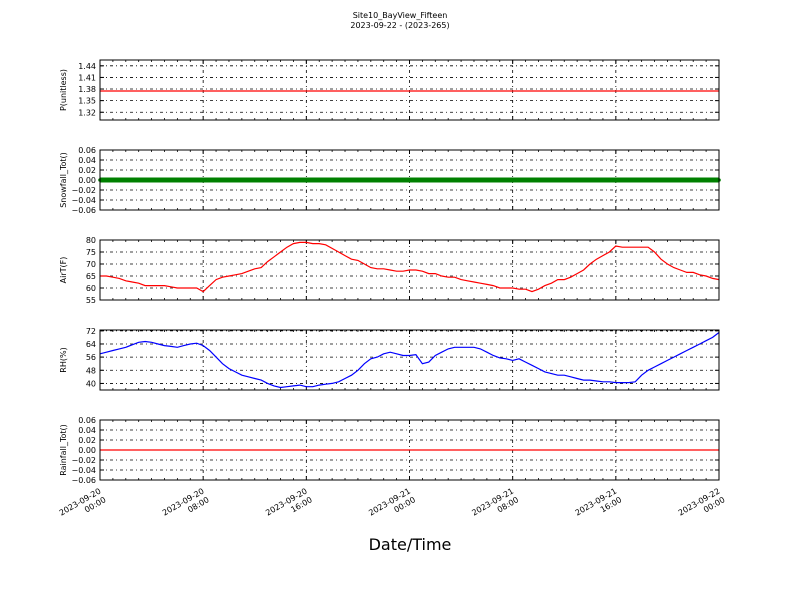 This screenshot has width=800, height=600. I want to click on y-tick-label: −0.02, so click(83, 190).